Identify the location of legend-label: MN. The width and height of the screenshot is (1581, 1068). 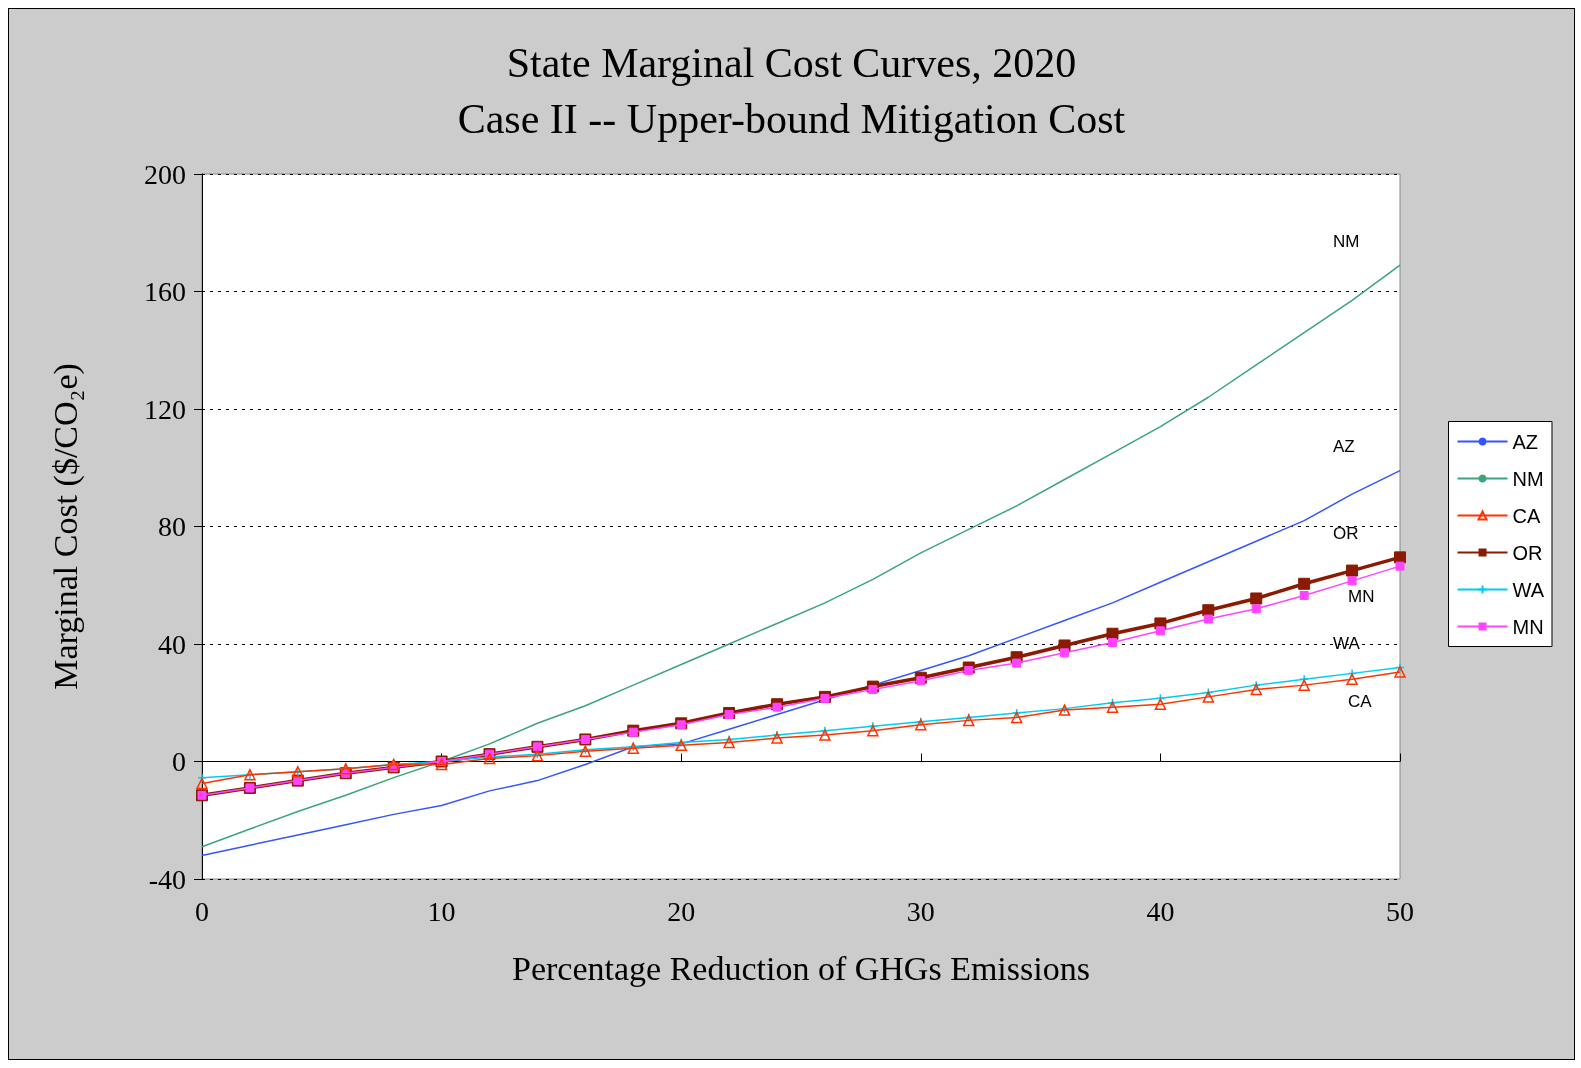
(1528, 626).